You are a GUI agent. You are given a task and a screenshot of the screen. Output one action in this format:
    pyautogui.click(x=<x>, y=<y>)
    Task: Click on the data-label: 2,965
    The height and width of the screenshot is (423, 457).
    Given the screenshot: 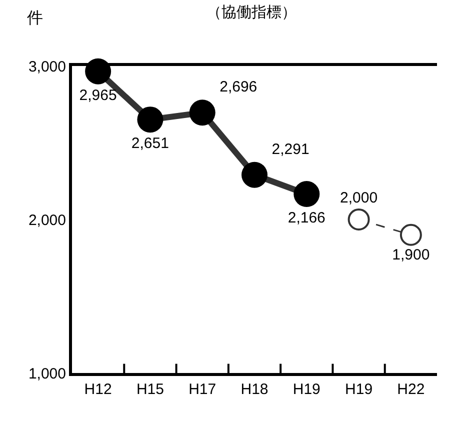 What is the action you would take?
    pyautogui.click(x=98, y=95)
    